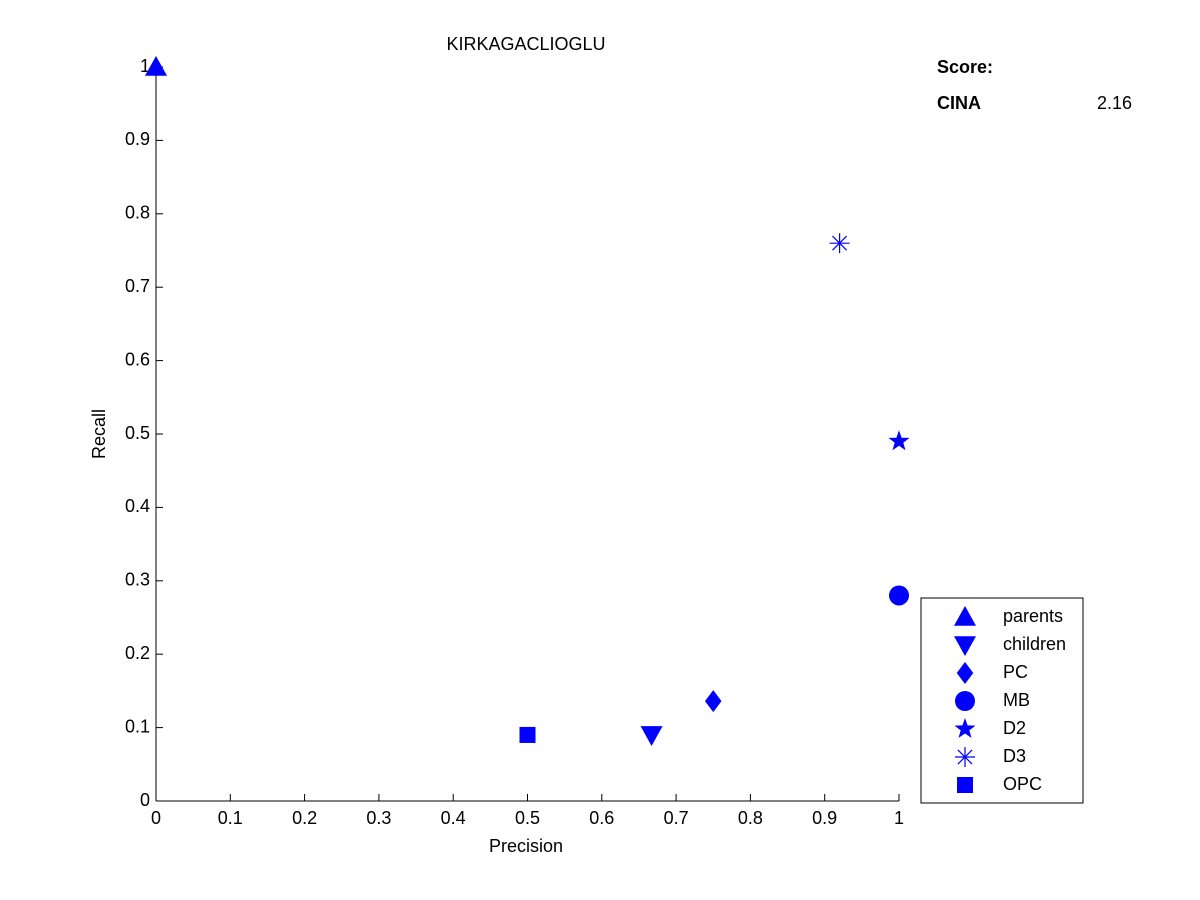  I want to click on legend-label: children, so click(1034, 644).